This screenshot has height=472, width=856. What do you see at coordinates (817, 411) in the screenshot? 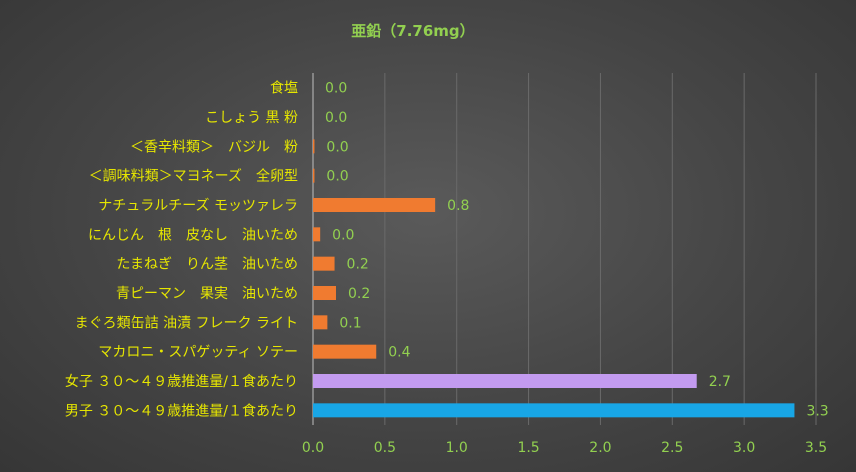
I see `value-label: 3.3` at bounding box center [817, 411].